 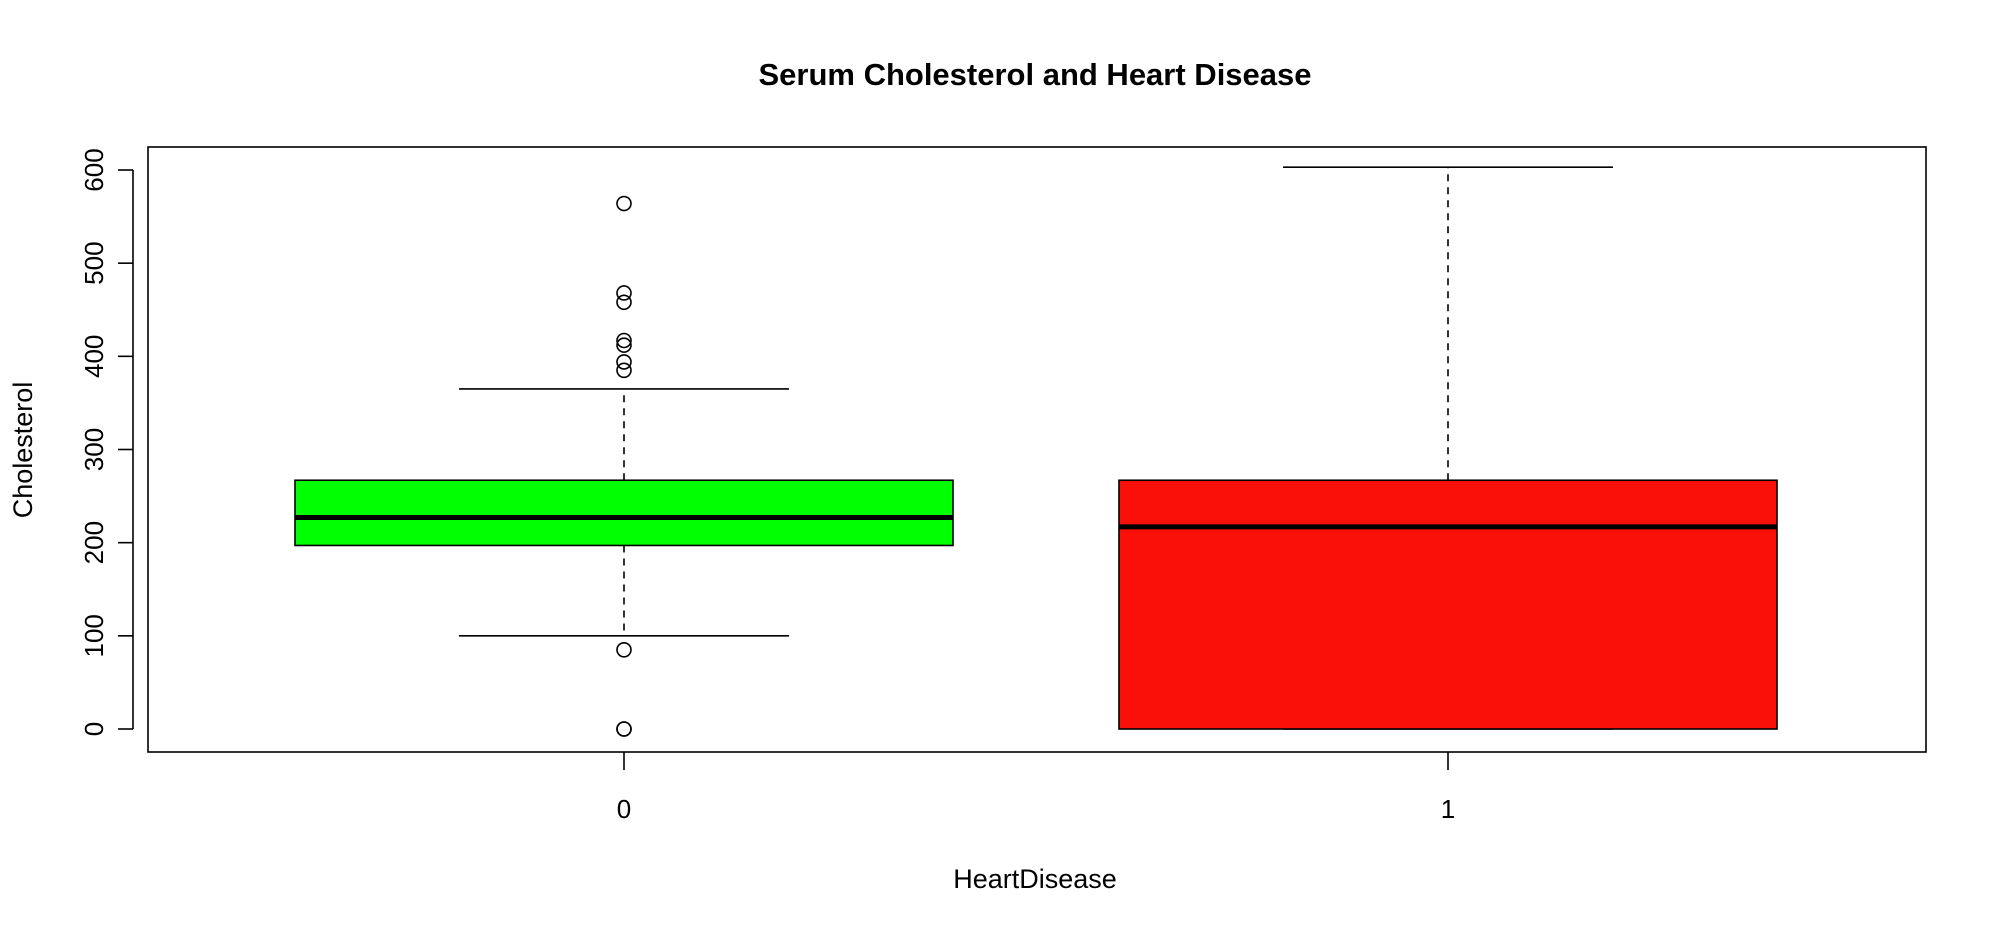 What do you see at coordinates (1448, 809) in the screenshot?
I see `x-tick-label: 1` at bounding box center [1448, 809].